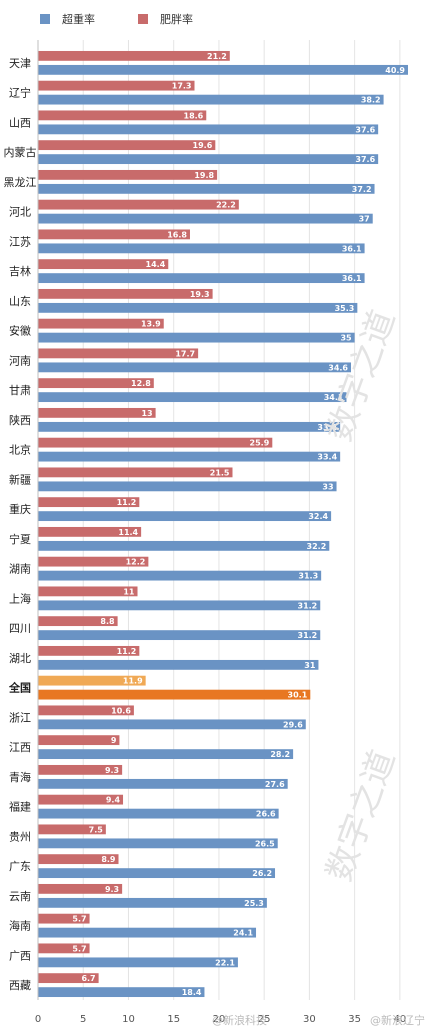 This screenshot has height=1035, width=440. Describe the element at coordinates (275, 784) in the screenshot. I see `data-label-overweight: 27.6` at that location.